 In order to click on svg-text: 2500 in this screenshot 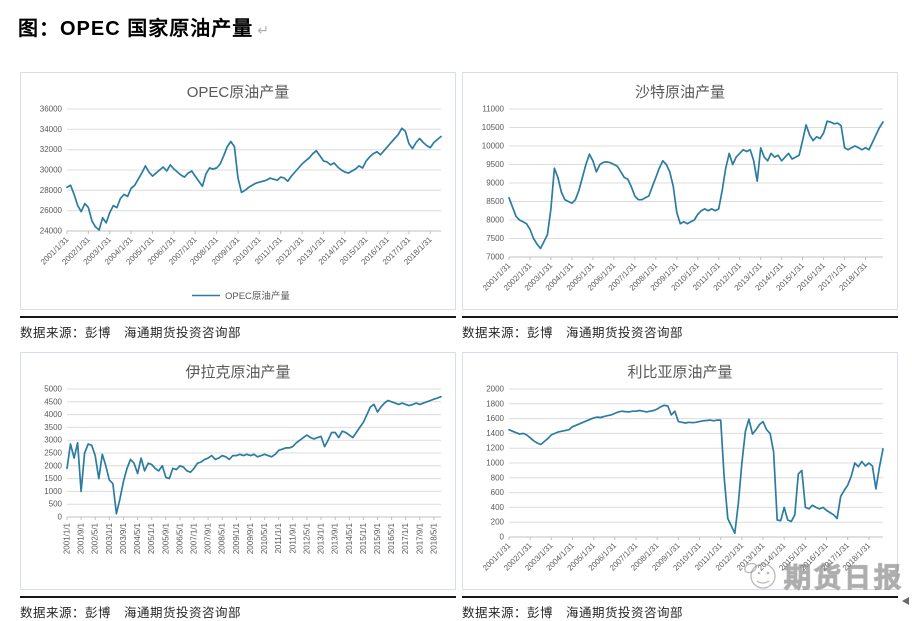, I will do `click(53, 453)`.